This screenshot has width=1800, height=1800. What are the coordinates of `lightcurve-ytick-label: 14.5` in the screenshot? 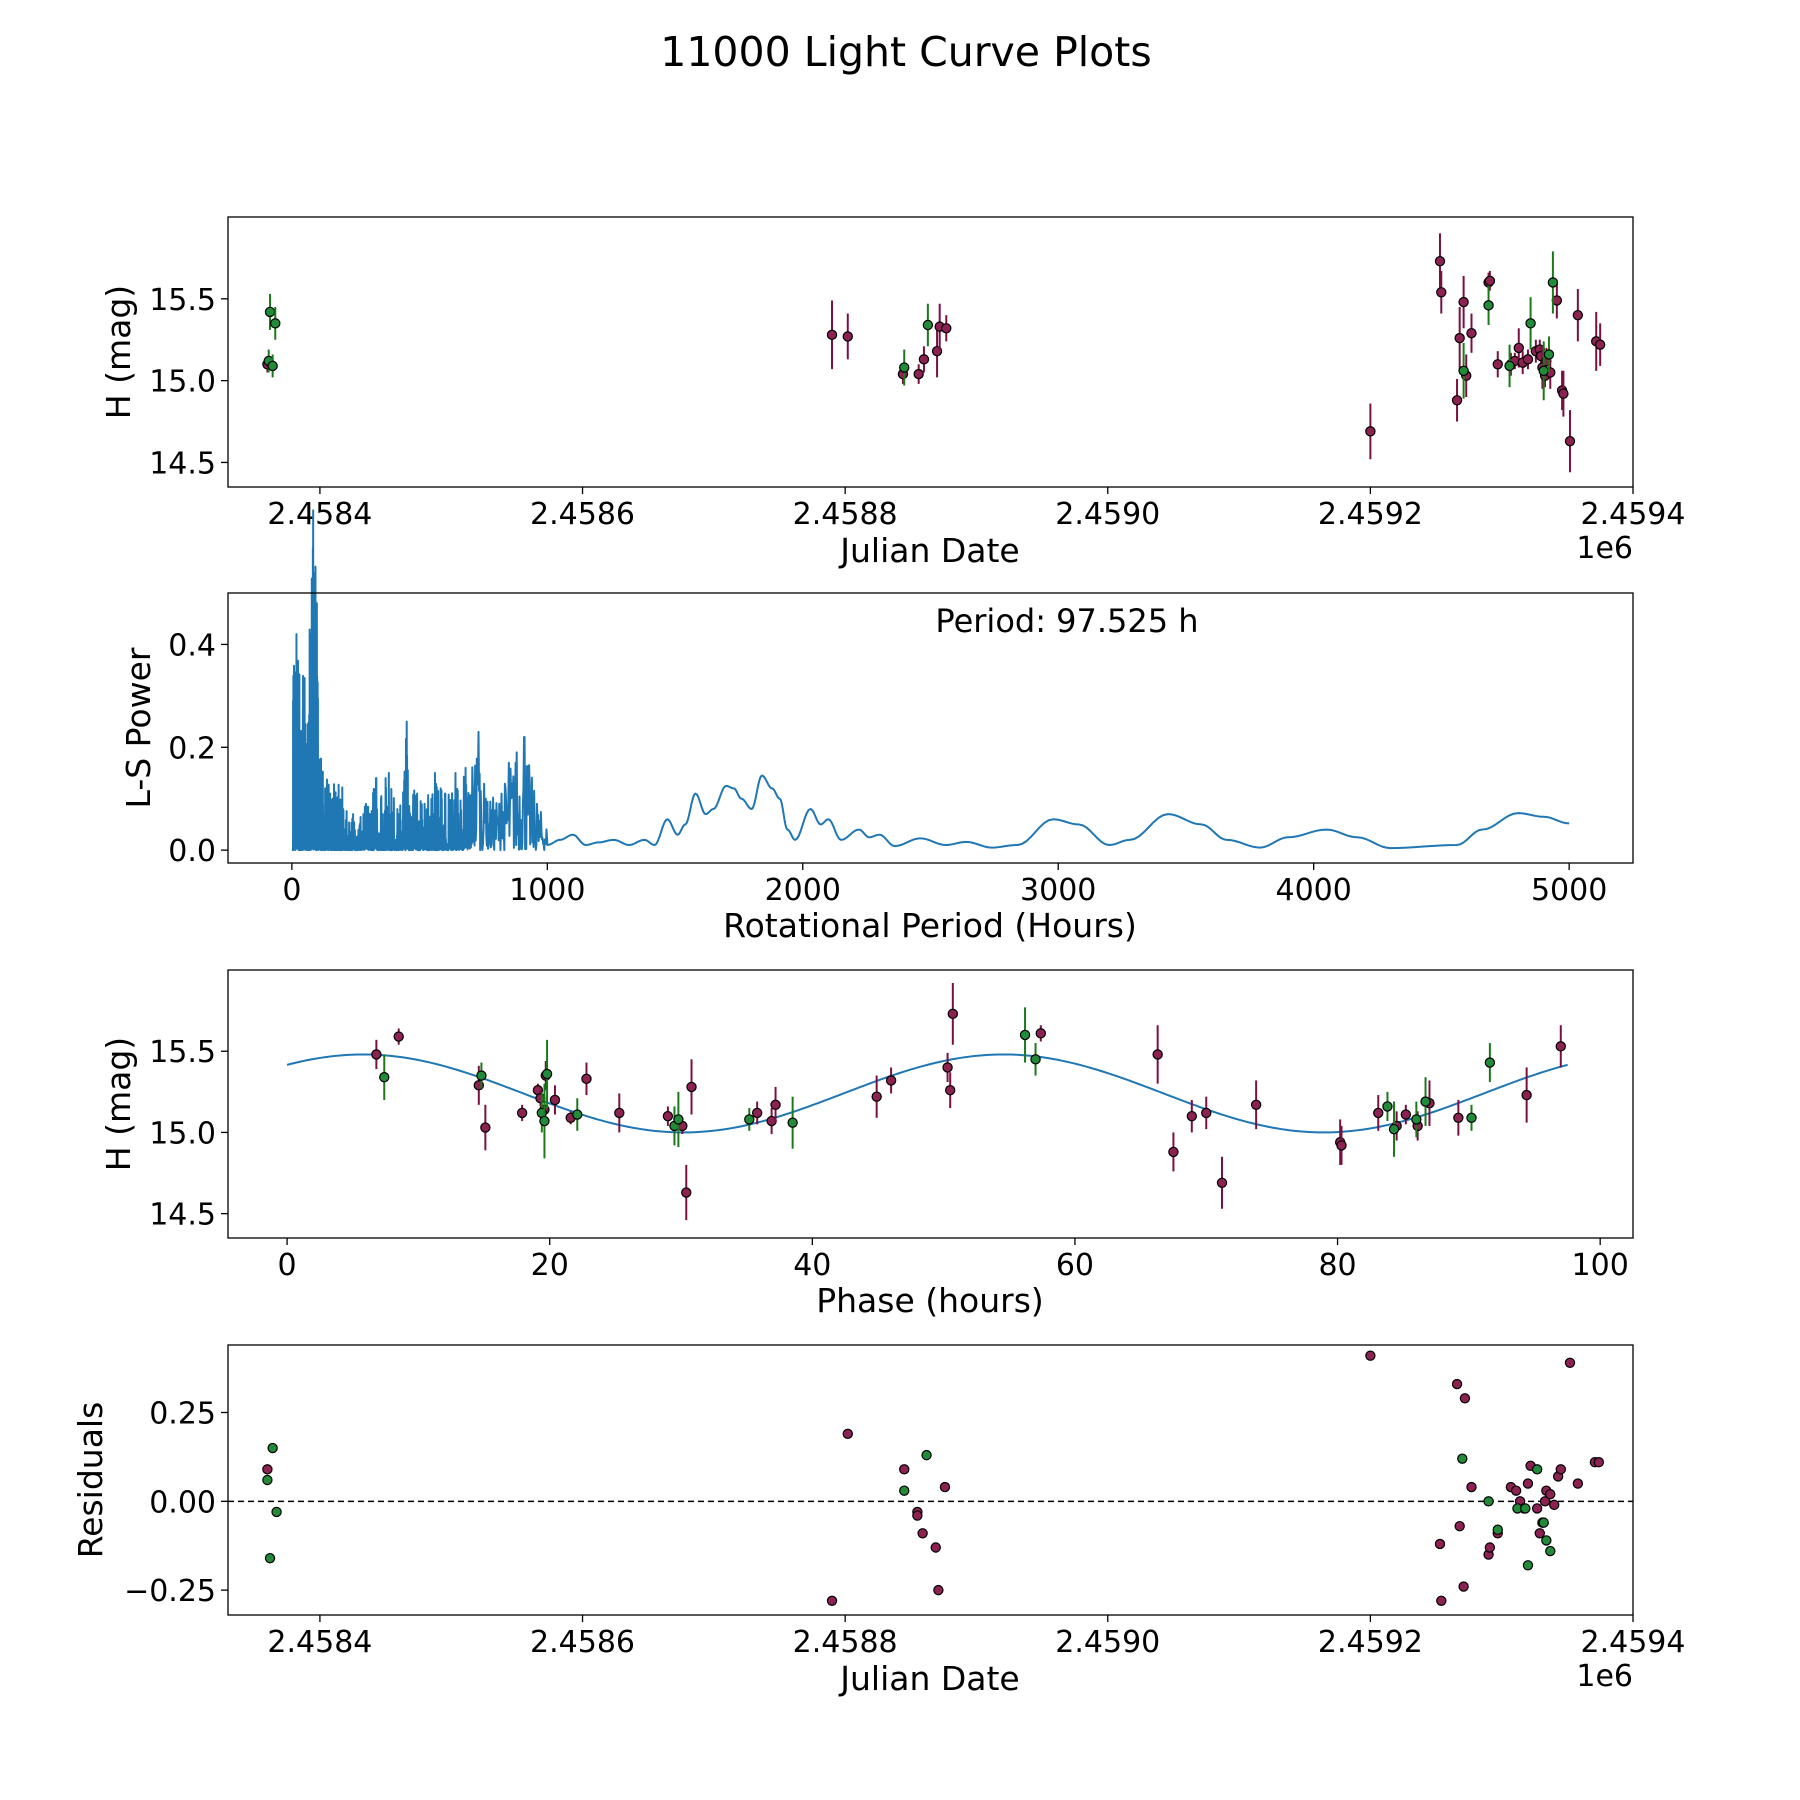 It's located at (182, 463).